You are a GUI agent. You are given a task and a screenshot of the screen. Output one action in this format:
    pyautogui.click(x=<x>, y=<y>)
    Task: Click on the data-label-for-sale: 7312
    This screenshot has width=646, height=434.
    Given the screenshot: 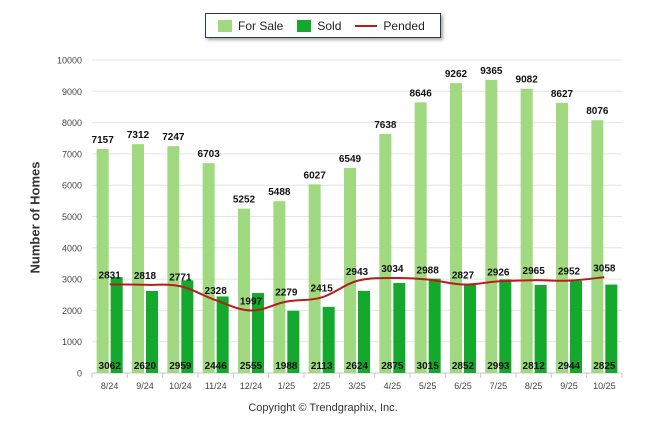 What is the action you would take?
    pyautogui.click(x=138, y=135)
    